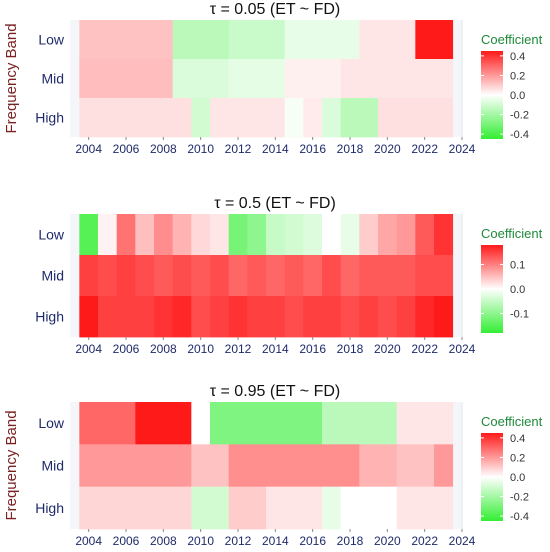 The image size is (550, 552). I want to click on x-tick-label: 2004, so click(88, 349).